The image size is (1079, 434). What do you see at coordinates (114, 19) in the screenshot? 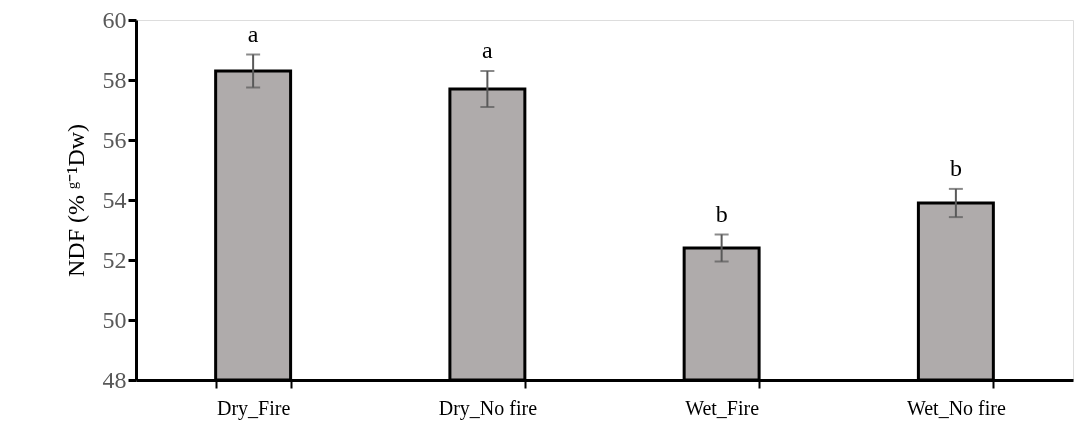
I see `y-tick-label: 60` at bounding box center [114, 19].